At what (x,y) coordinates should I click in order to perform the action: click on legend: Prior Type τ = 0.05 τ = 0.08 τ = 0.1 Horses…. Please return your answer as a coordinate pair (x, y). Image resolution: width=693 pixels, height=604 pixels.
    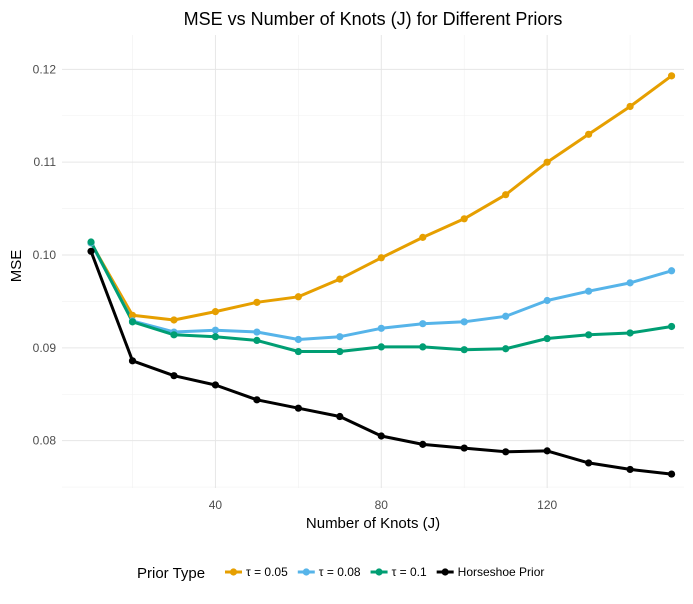
    Looking at the image, I should click on (340, 573).